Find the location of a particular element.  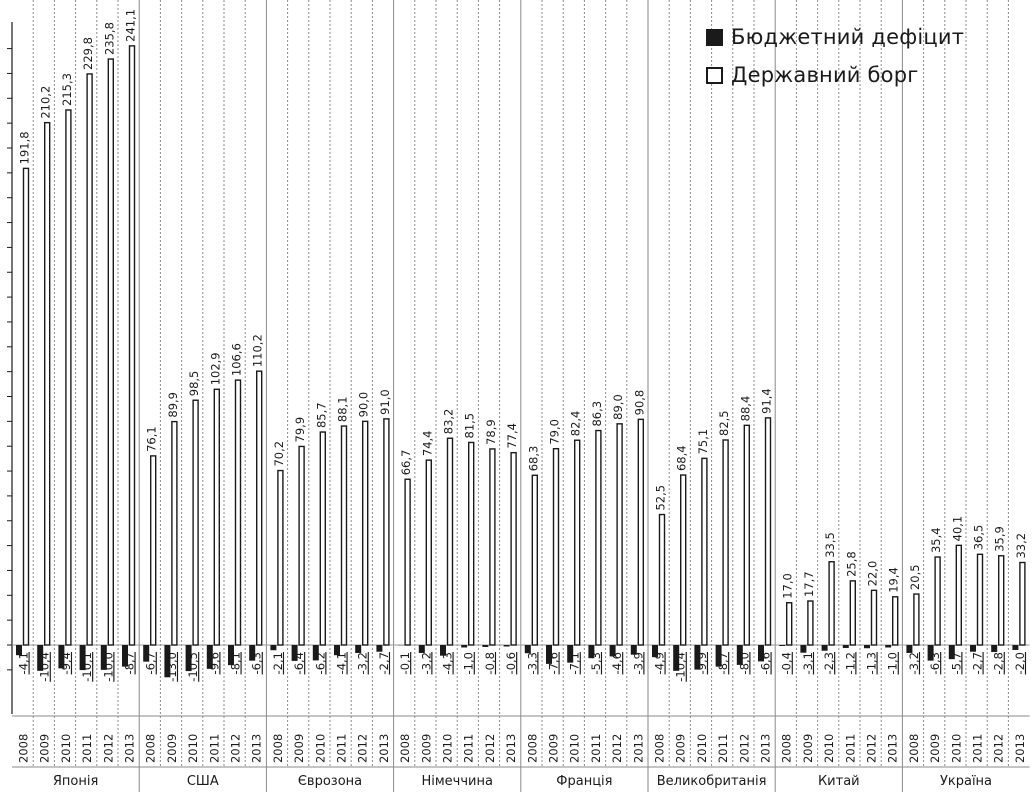

debt-value-label: 33,5 is located at coordinates (830, 545).